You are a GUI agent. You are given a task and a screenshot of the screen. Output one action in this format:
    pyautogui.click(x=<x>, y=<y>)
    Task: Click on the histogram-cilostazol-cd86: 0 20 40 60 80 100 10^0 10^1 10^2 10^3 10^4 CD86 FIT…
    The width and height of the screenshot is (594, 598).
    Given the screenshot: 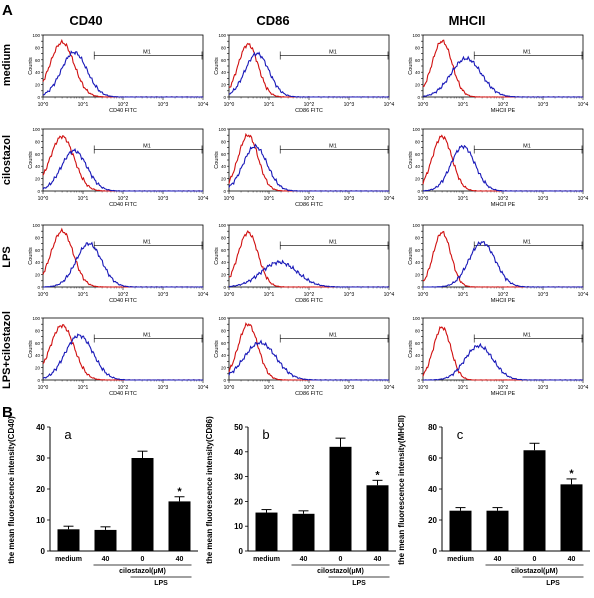 What is the action you would take?
    pyautogui.click(x=304, y=167)
    